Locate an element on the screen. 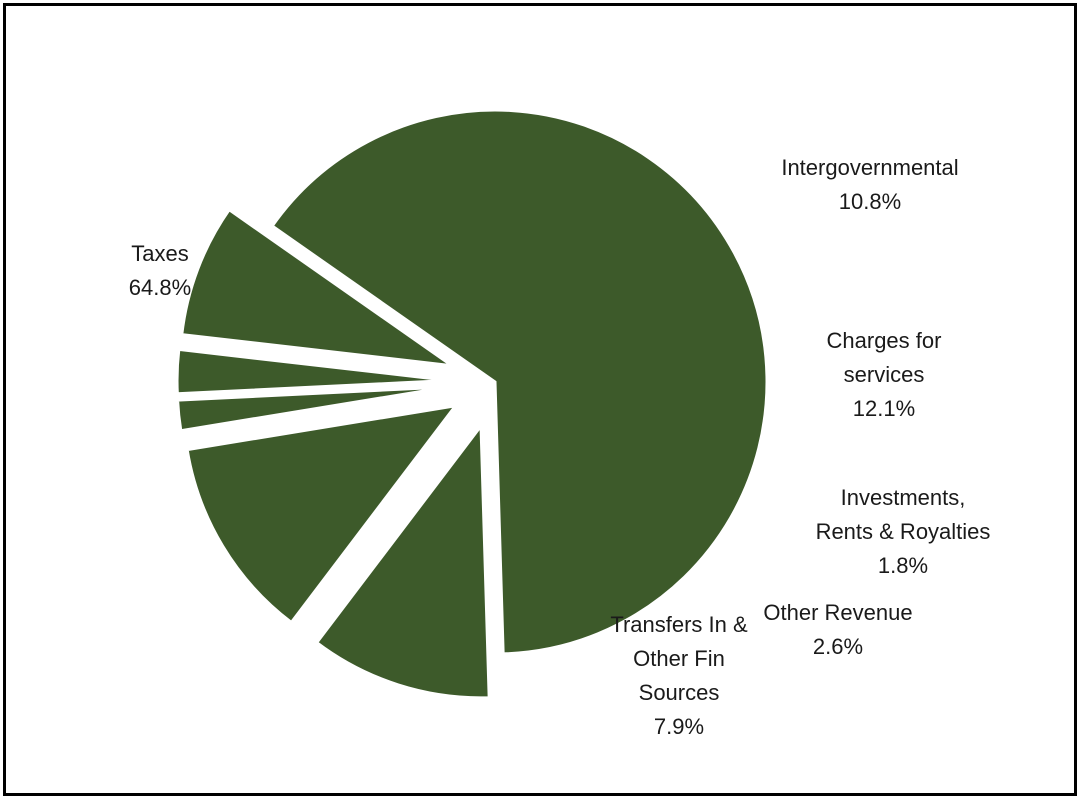  slice-name: services is located at coordinates (884, 374).